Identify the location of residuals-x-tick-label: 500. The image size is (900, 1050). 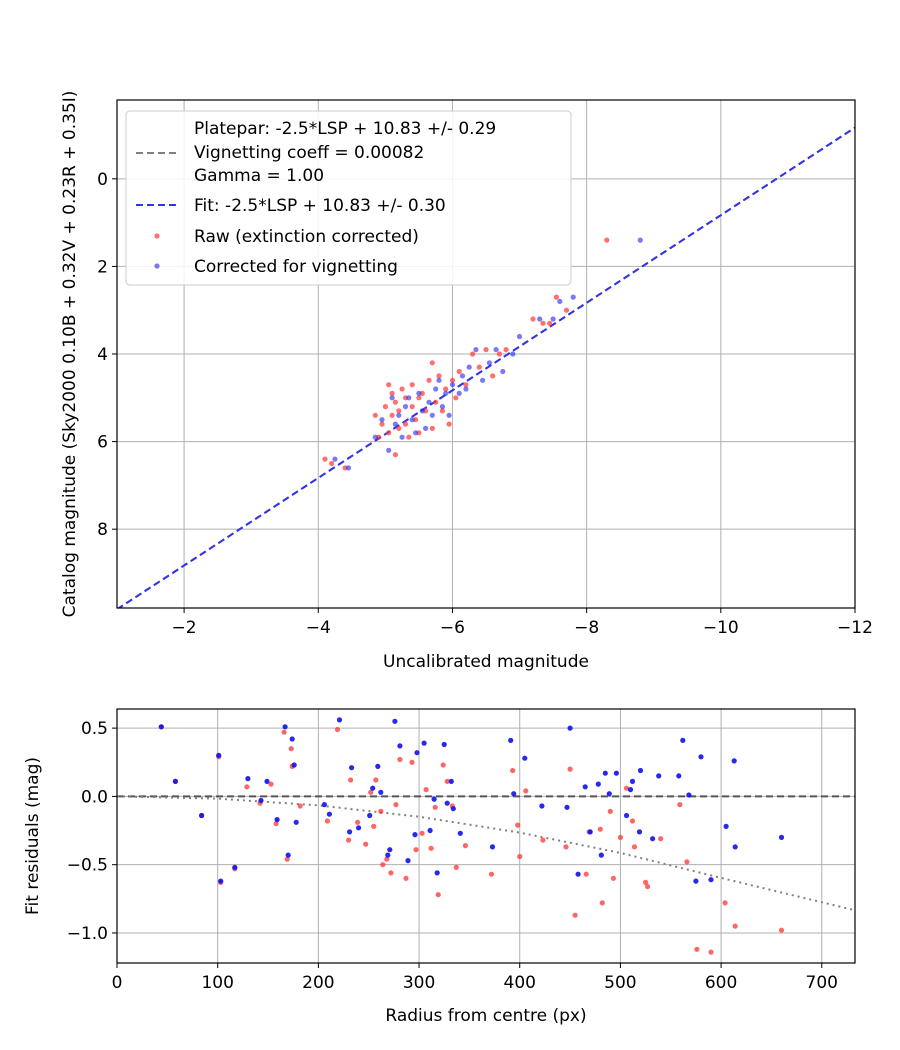
(620, 983).